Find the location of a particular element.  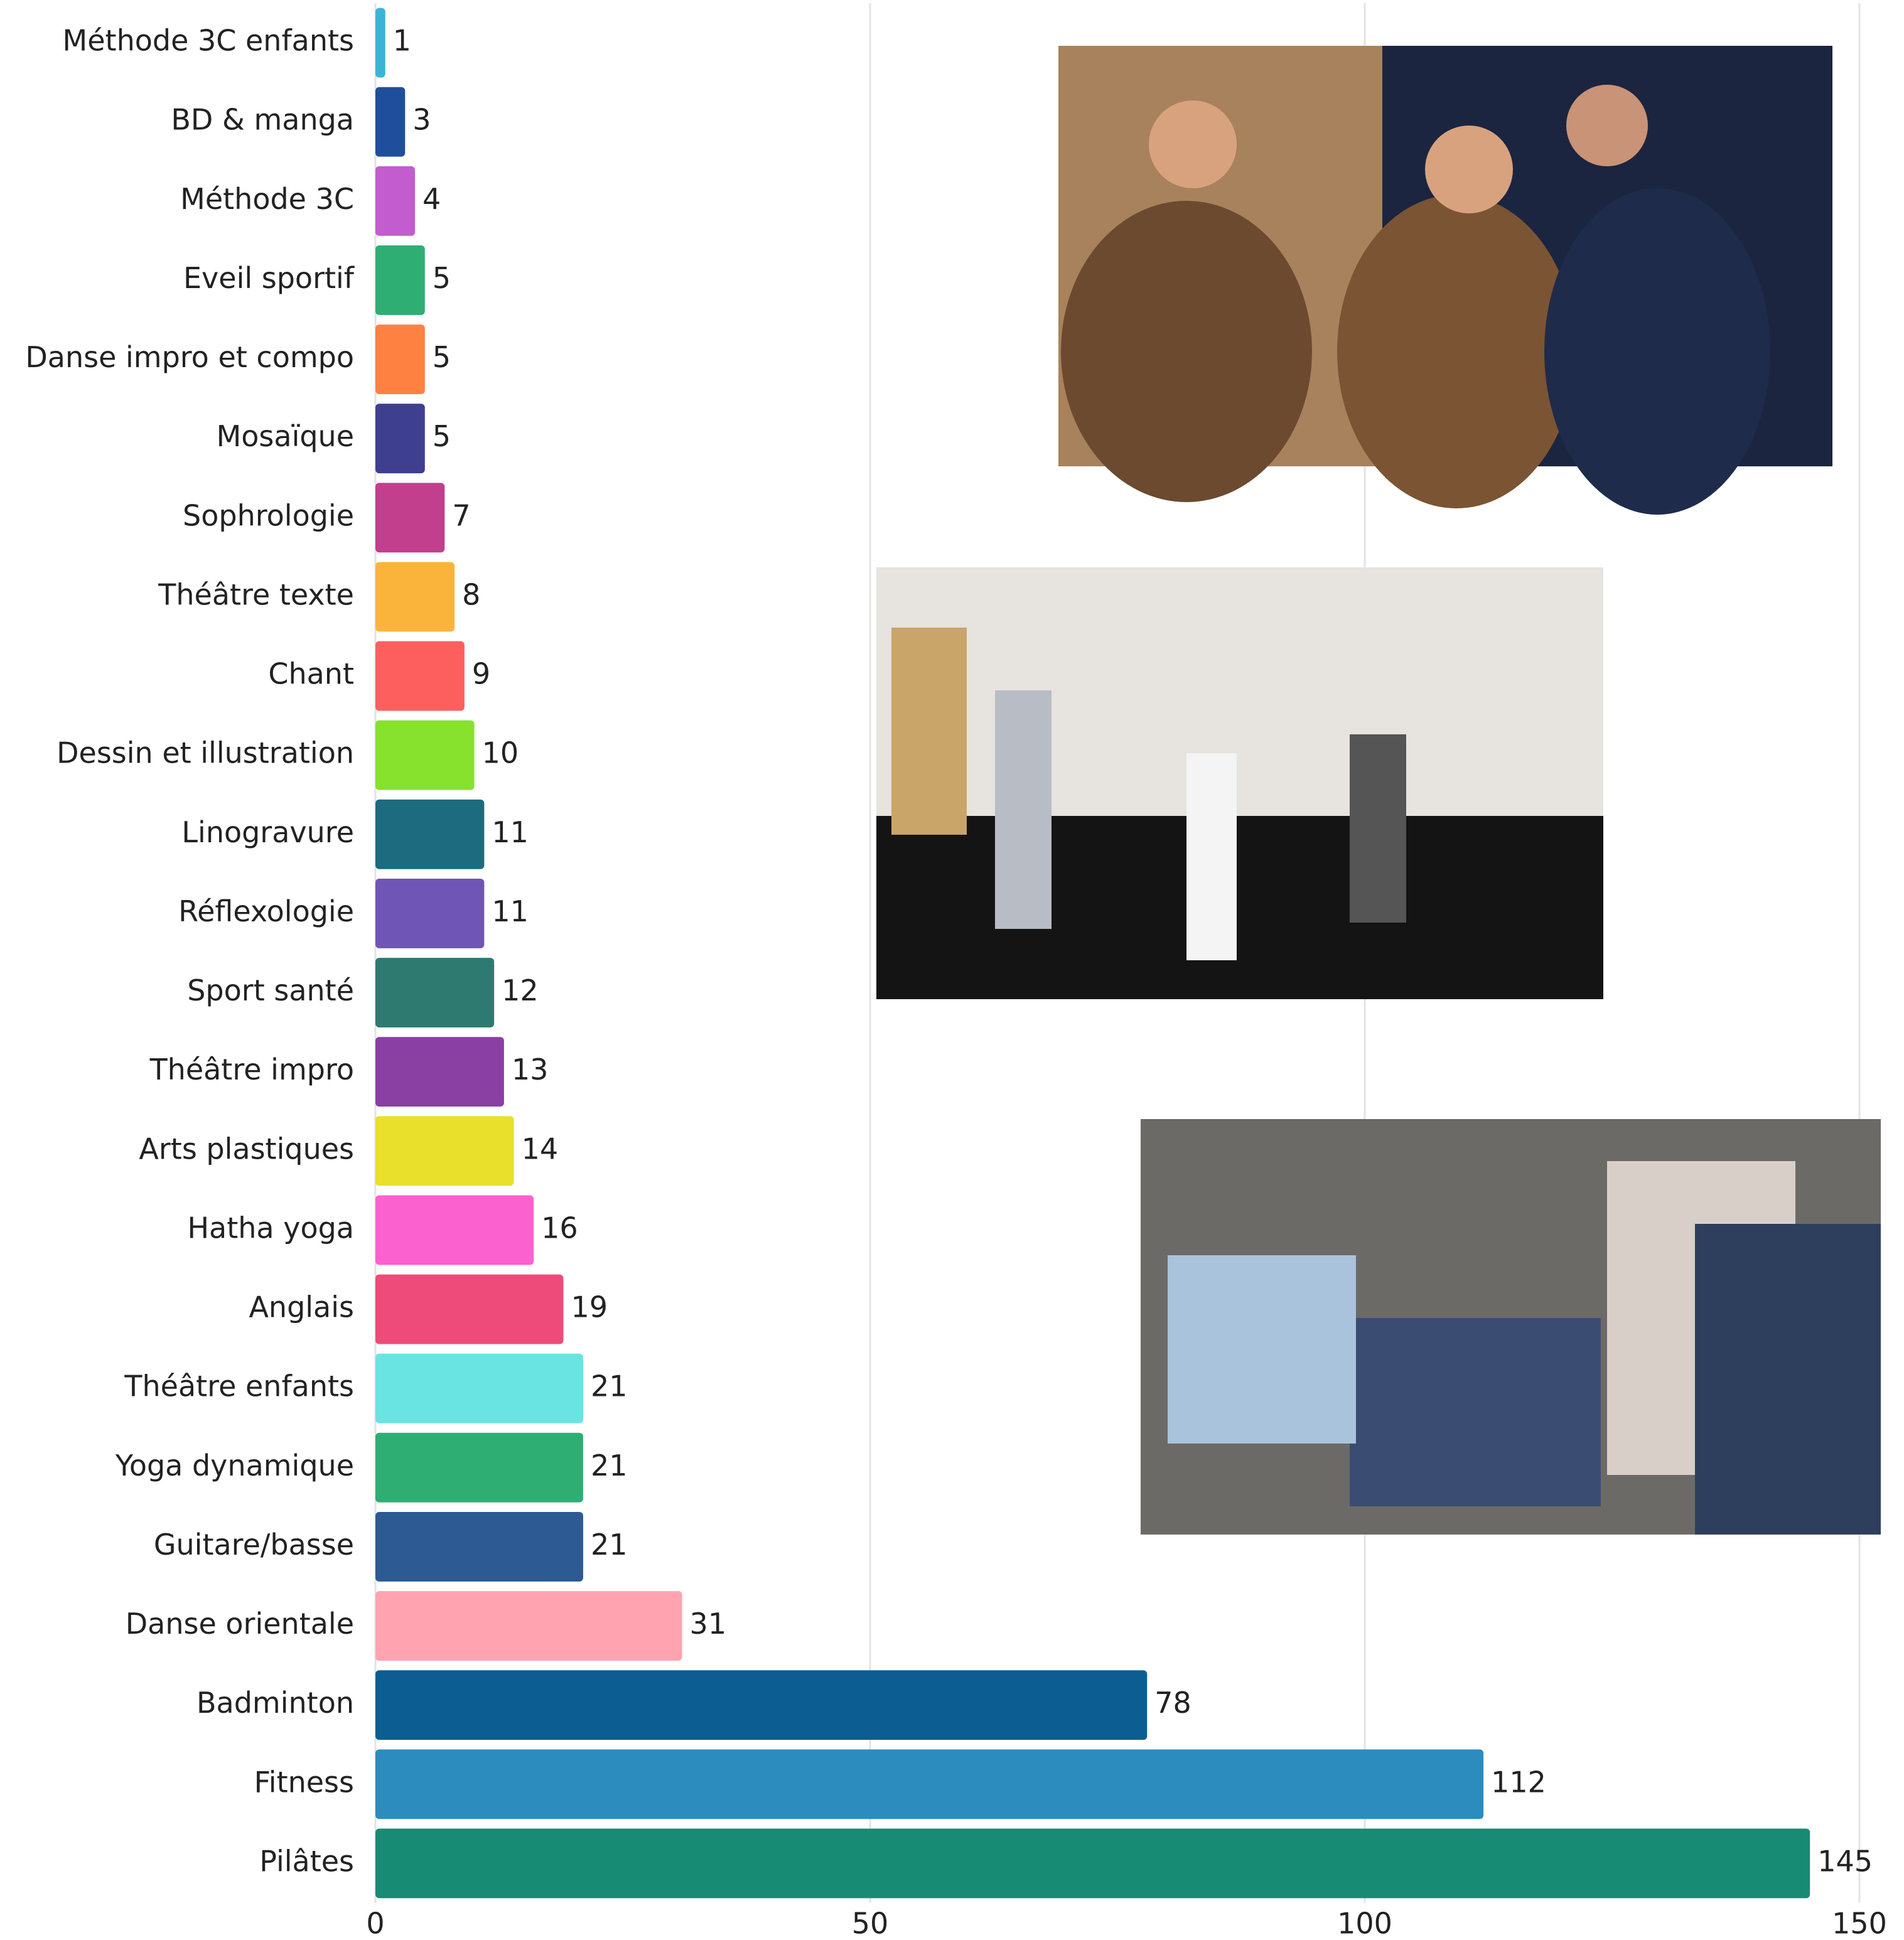

y-tick-label: Sport santé is located at coordinates (270, 990).